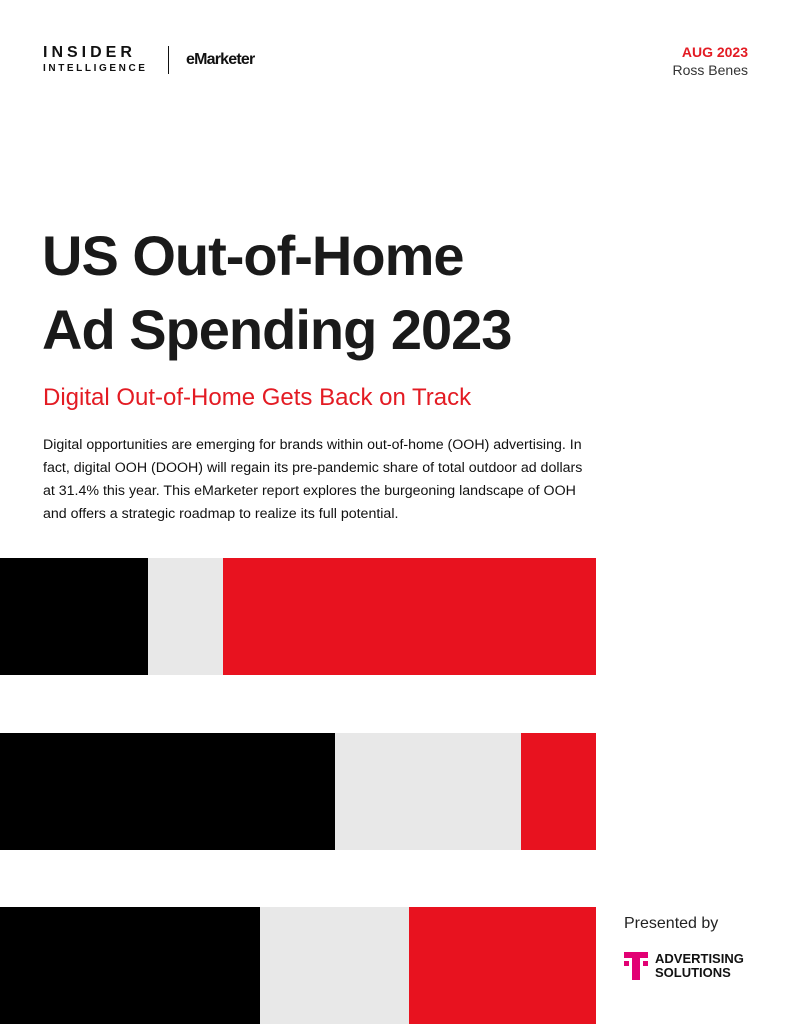  Describe the element at coordinates (257, 397) in the screenshot. I see `subtitle: Digital Out-of-Home Gets Back on Track` at that location.